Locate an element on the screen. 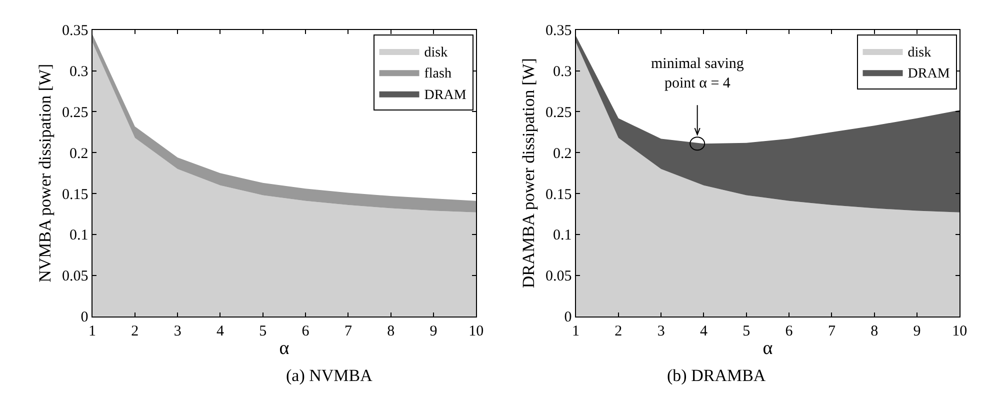  annotation: minimal saving point α = 4 is located at coordinates (697, 74).